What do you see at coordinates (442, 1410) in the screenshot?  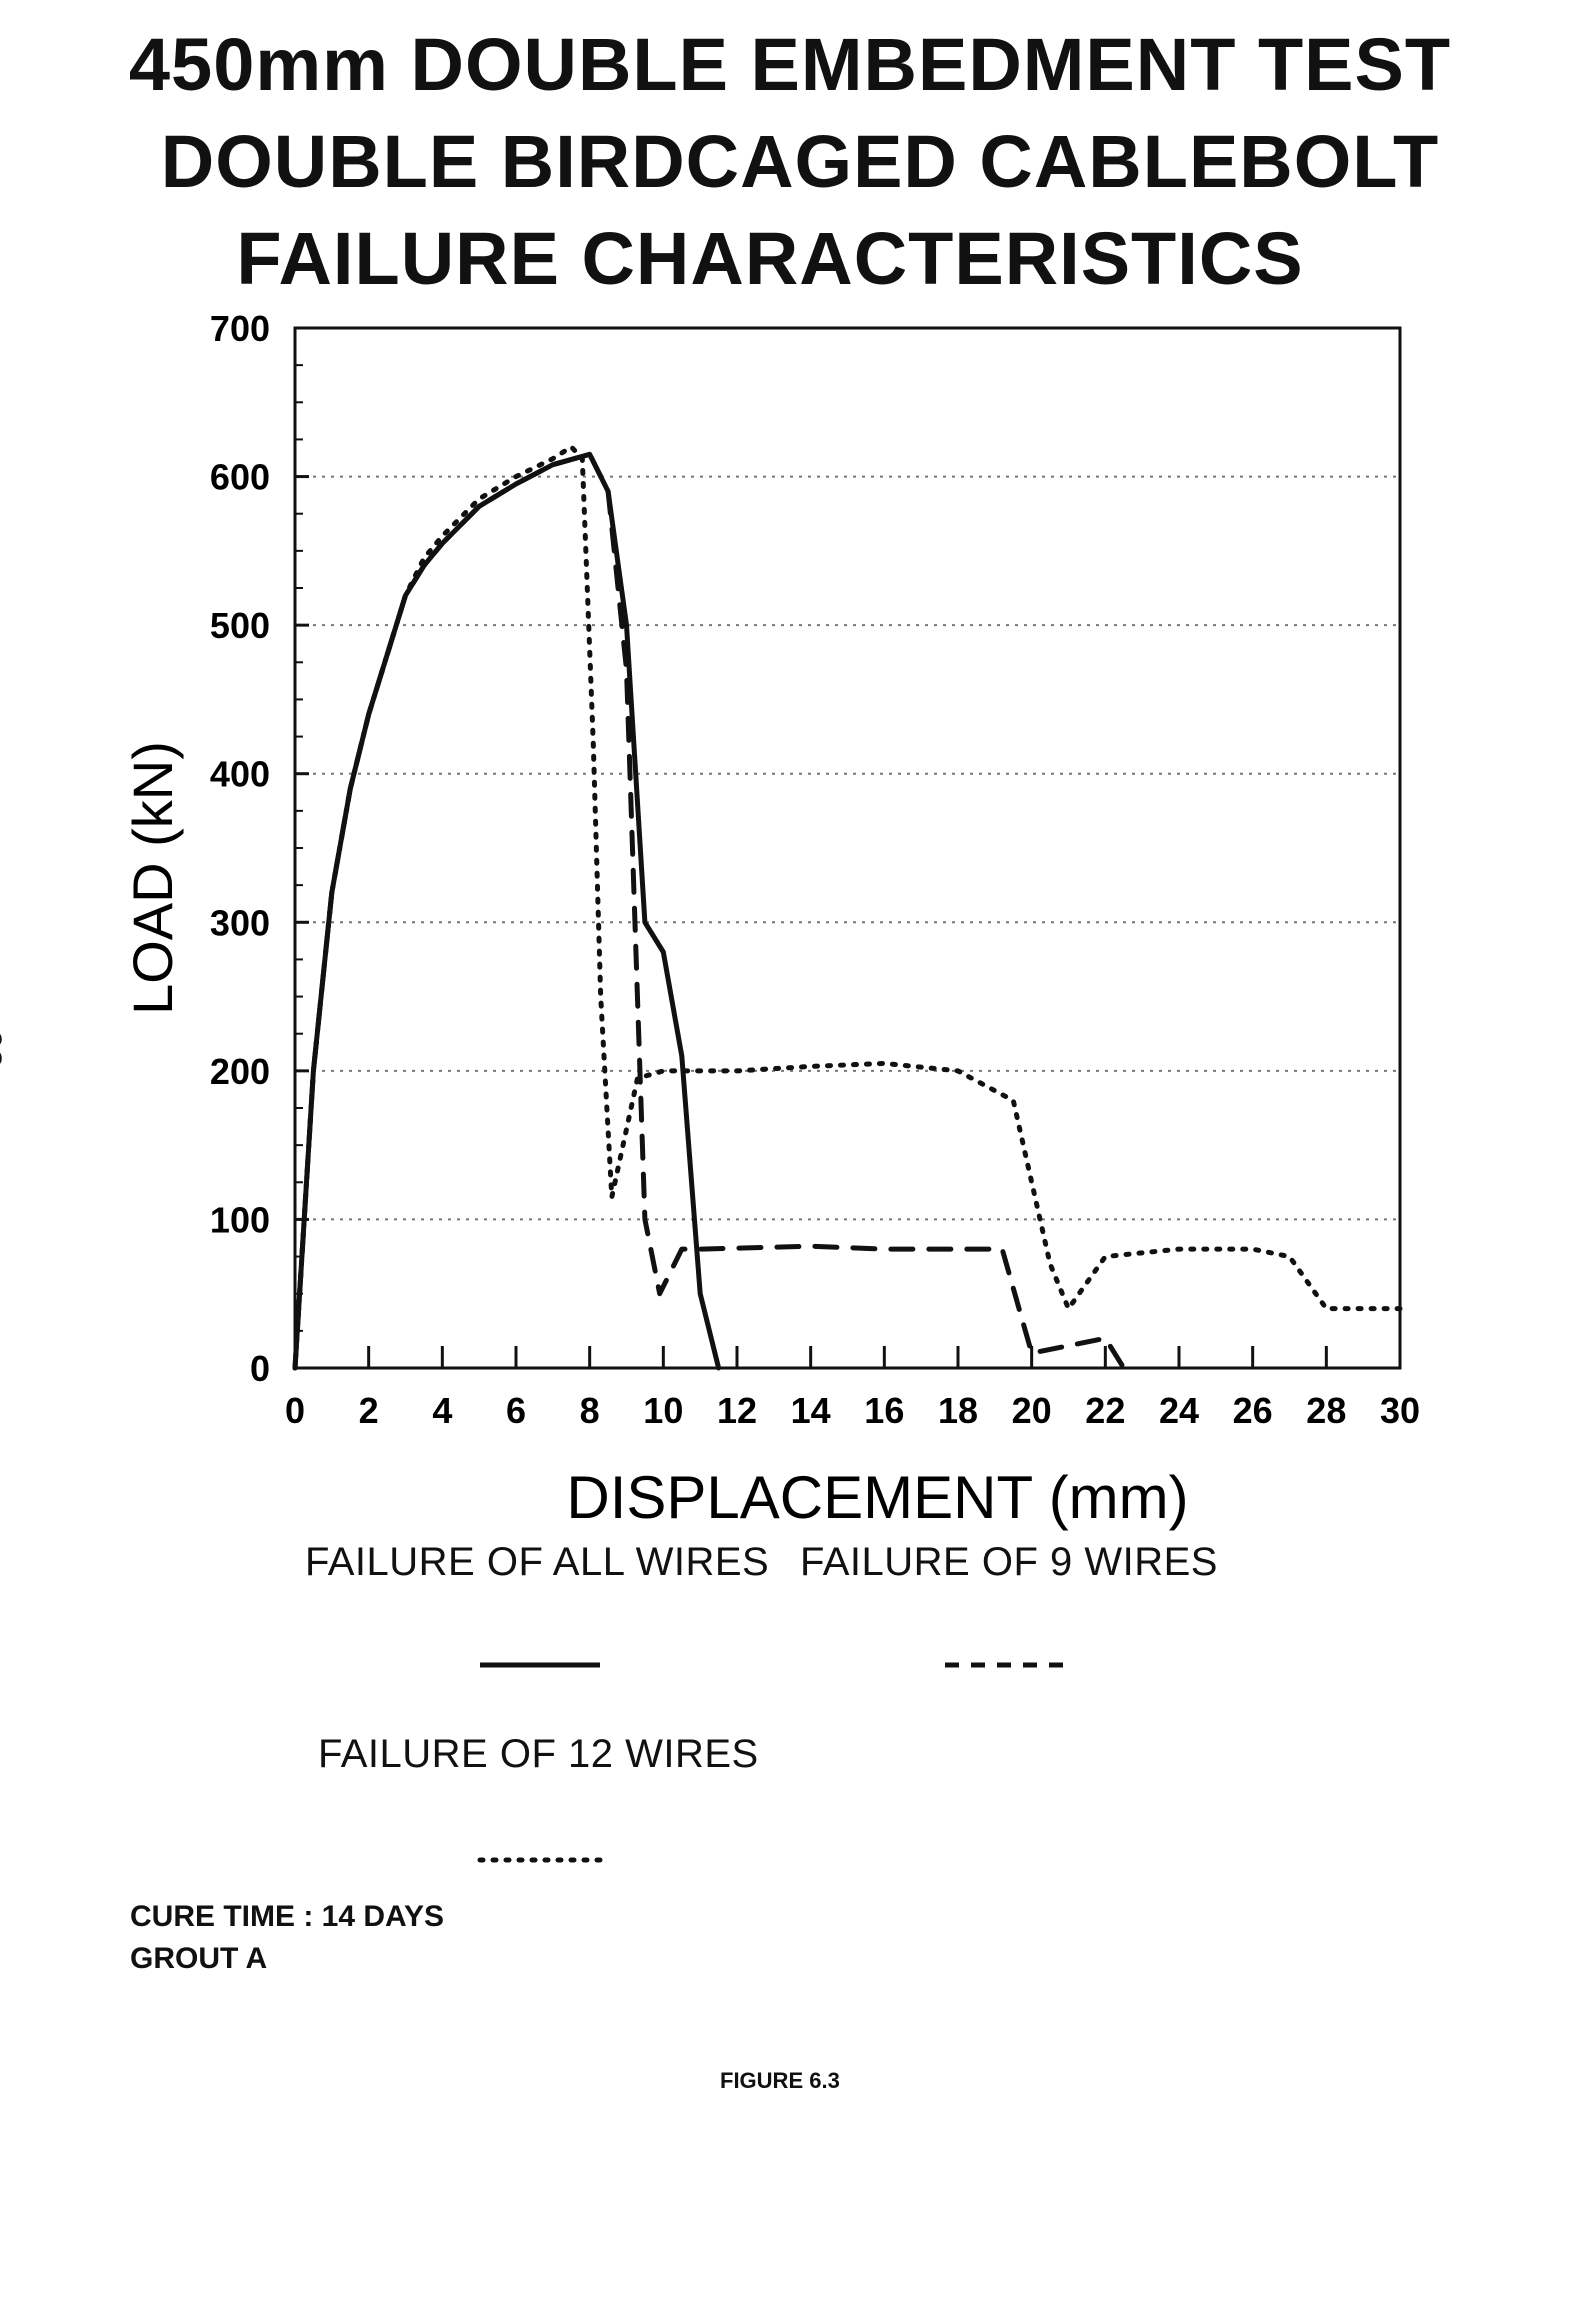 I see `x-tick-label: 4` at bounding box center [442, 1410].